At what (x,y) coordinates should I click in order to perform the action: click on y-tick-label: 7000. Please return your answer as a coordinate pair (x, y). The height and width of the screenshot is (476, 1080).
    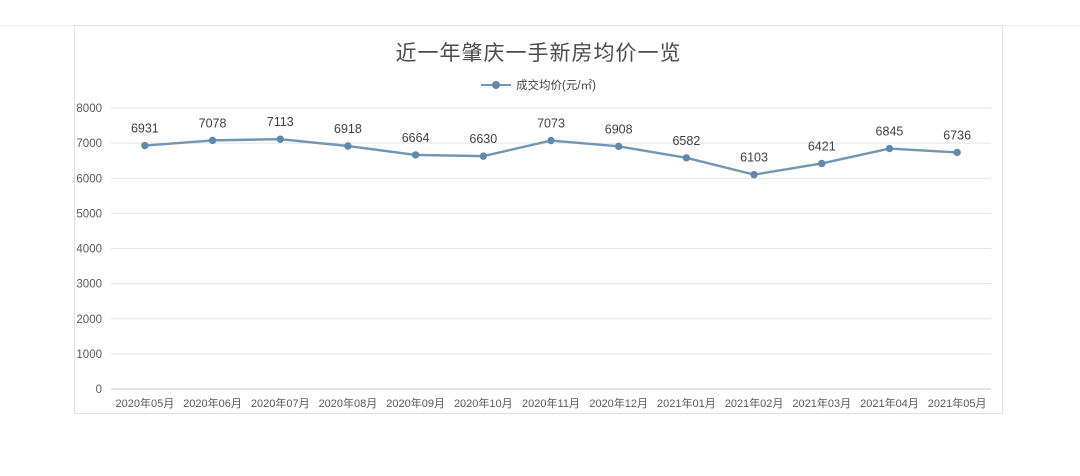
    Looking at the image, I should click on (89, 144).